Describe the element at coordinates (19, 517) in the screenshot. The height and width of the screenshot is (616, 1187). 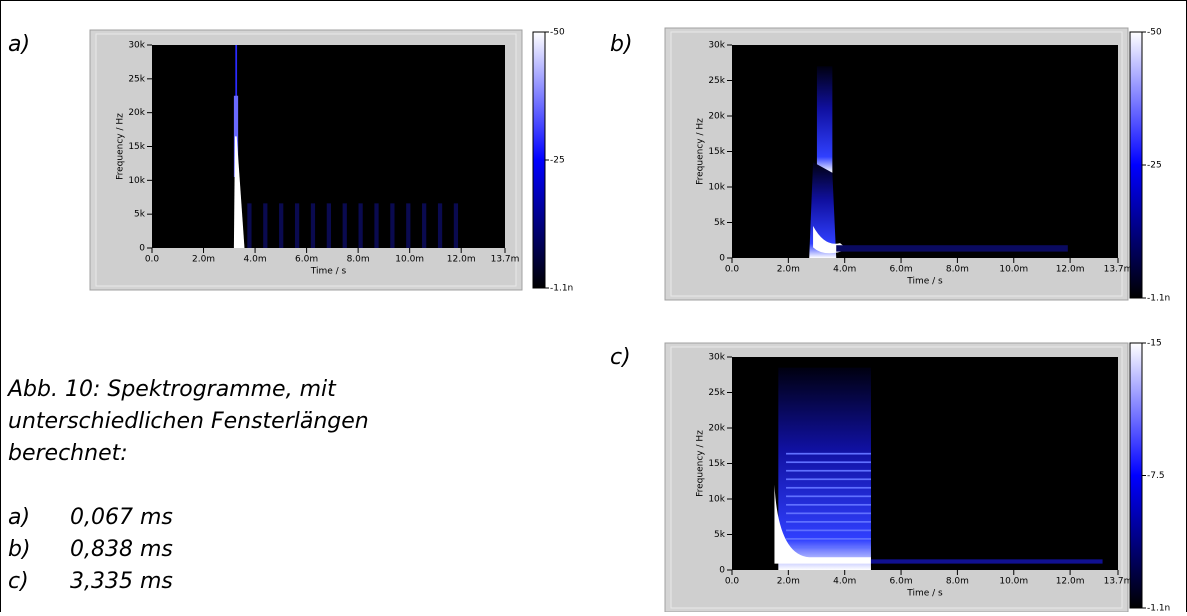
I see `list-marker: a)` at that location.